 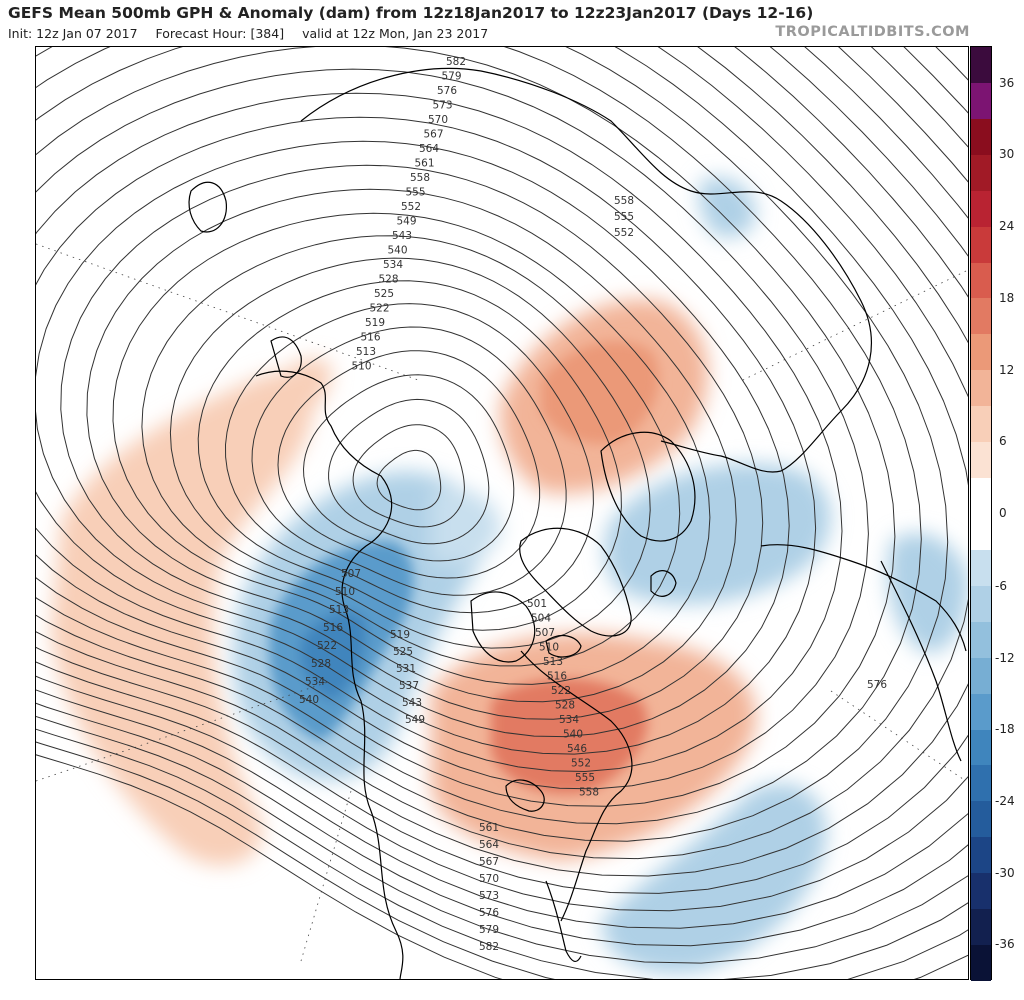 What do you see at coordinates (182, 619) in the screenshot?
I see `positive-anomaly-pacific` at bounding box center [182, 619].